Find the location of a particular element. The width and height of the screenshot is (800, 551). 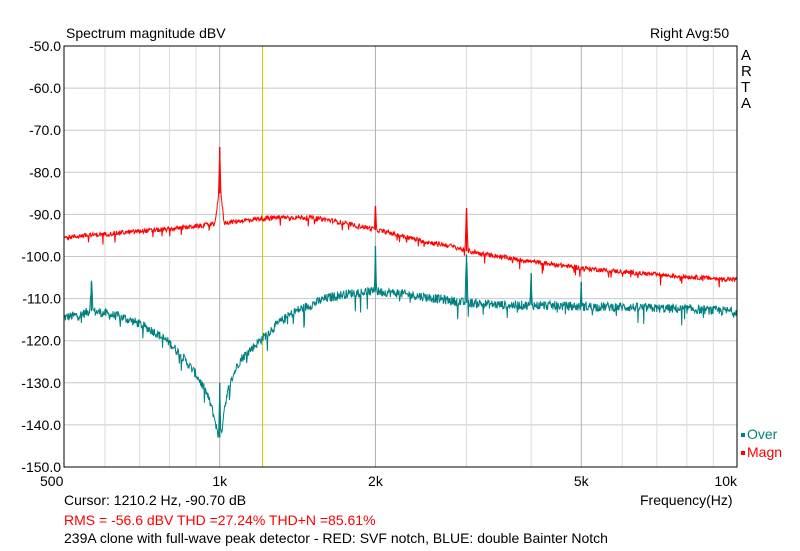

brand-letter-a: A is located at coordinates (746, 55).